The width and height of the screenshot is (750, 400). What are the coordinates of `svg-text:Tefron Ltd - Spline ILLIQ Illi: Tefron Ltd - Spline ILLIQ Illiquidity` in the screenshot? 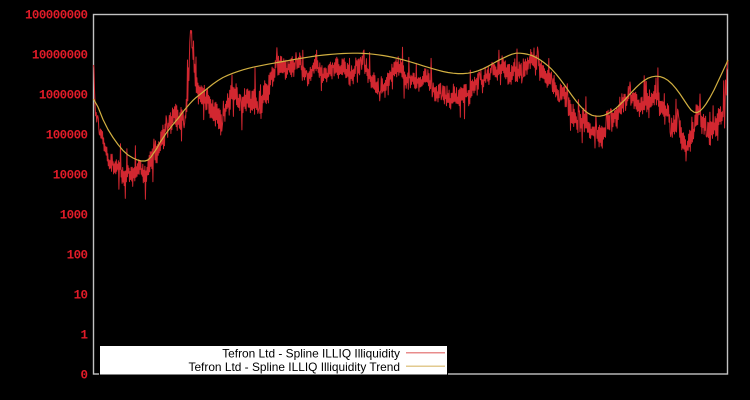 It's located at (311, 354).